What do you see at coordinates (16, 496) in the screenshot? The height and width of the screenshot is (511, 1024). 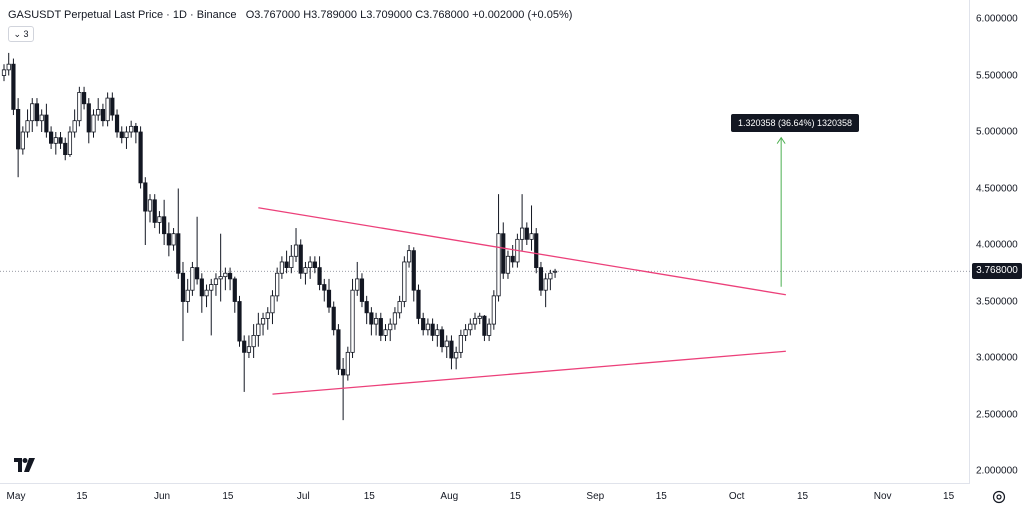 I see `time-tick-label: May` at bounding box center [16, 496].